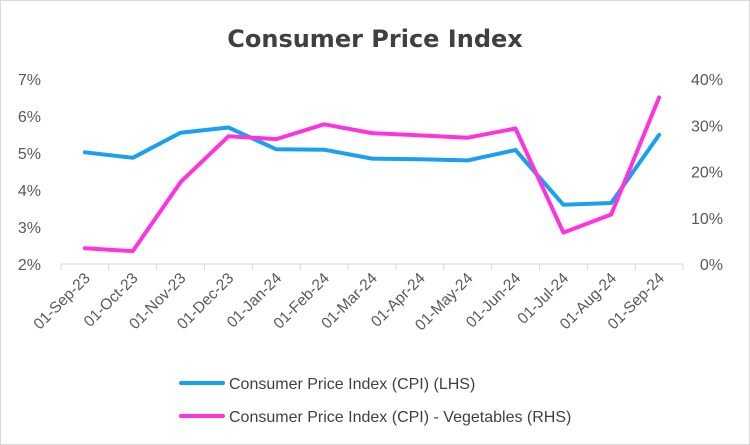 This screenshot has width=750, height=445. What do you see at coordinates (707, 80) in the screenshot?
I see `right-tick-label: 40%` at bounding box center [707, 80].